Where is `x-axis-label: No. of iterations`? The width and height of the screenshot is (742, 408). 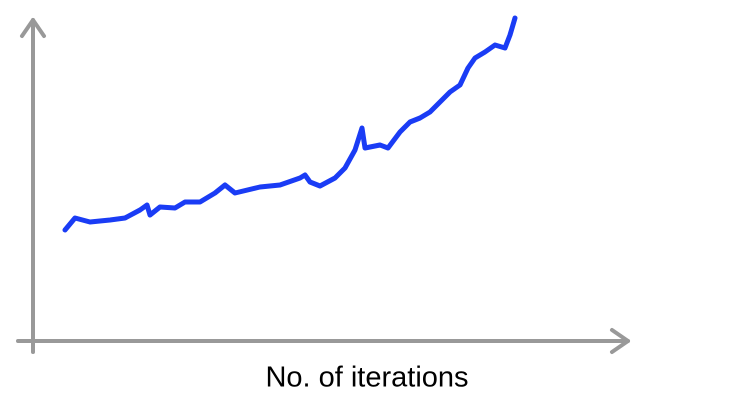 x-axis-label: No. of iterations is located at coordinates (366, 378).